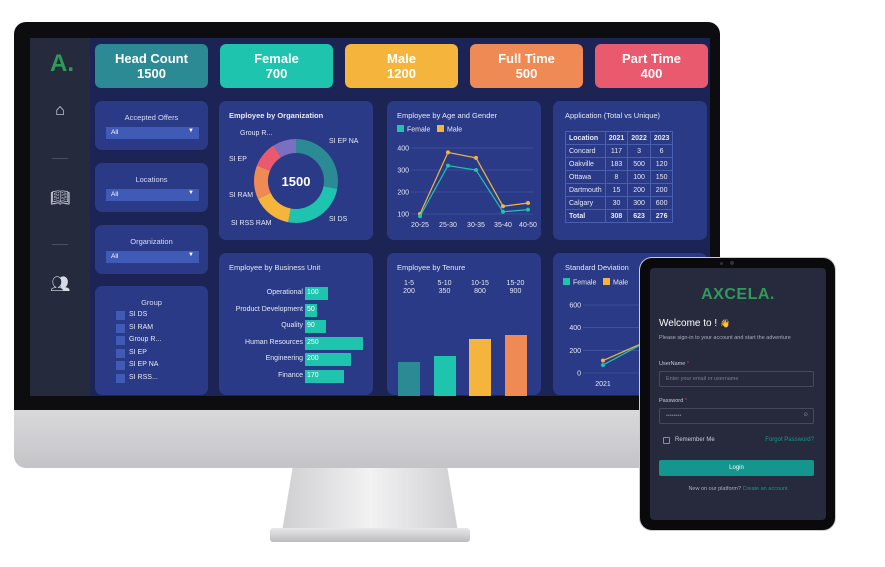 This screenshot has height=567, width=885. What do you see at coordinates (62, 63) in the screenshot?
I see `logo: A.` at bounding box center [62, 63].